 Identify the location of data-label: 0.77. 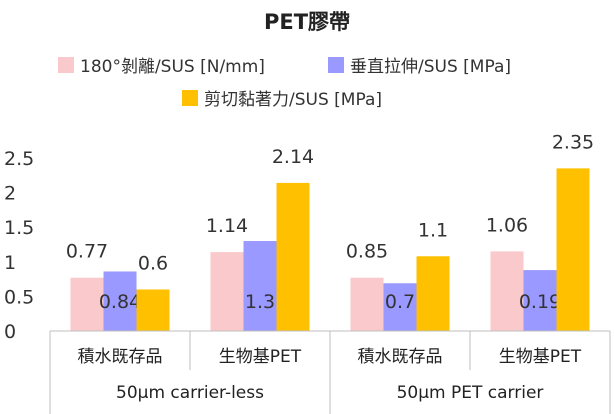
(87, 252).